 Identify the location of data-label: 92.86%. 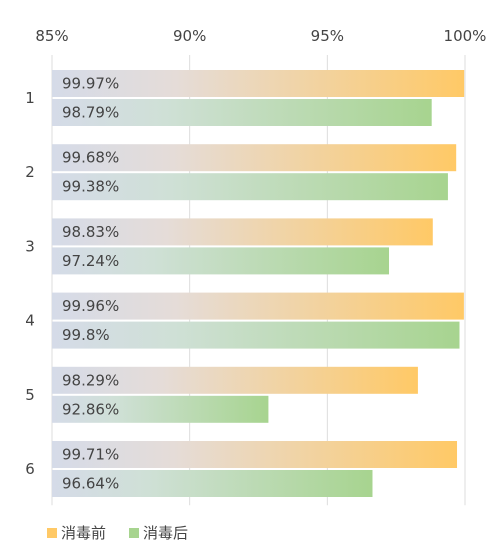
(90, 409).